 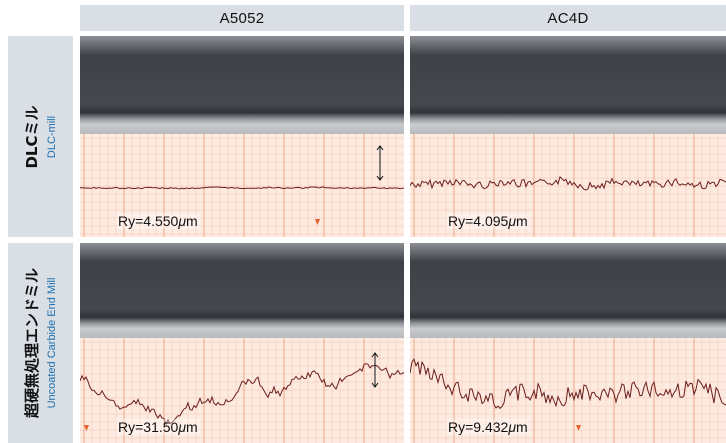 I want to click on column-header-label: AC4D, so click(x=568, y=18).